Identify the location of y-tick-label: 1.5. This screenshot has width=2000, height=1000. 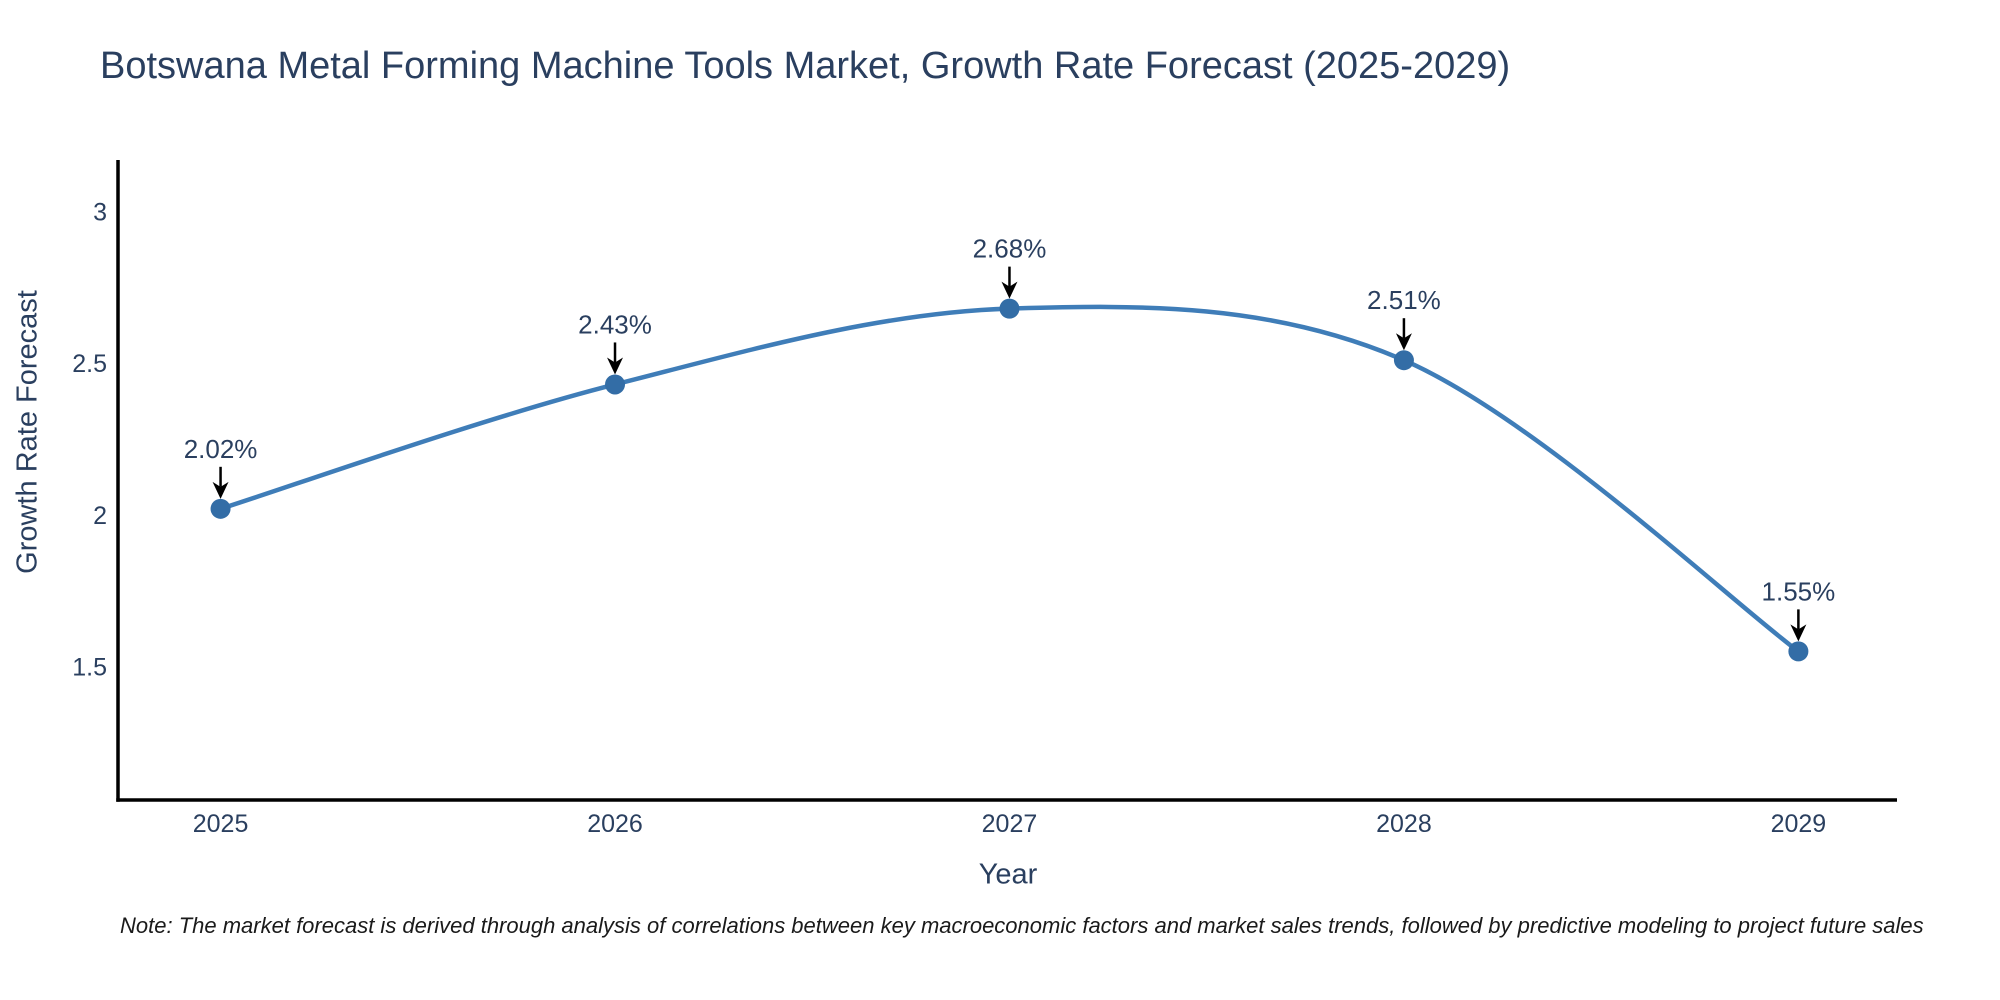
(89, 668).